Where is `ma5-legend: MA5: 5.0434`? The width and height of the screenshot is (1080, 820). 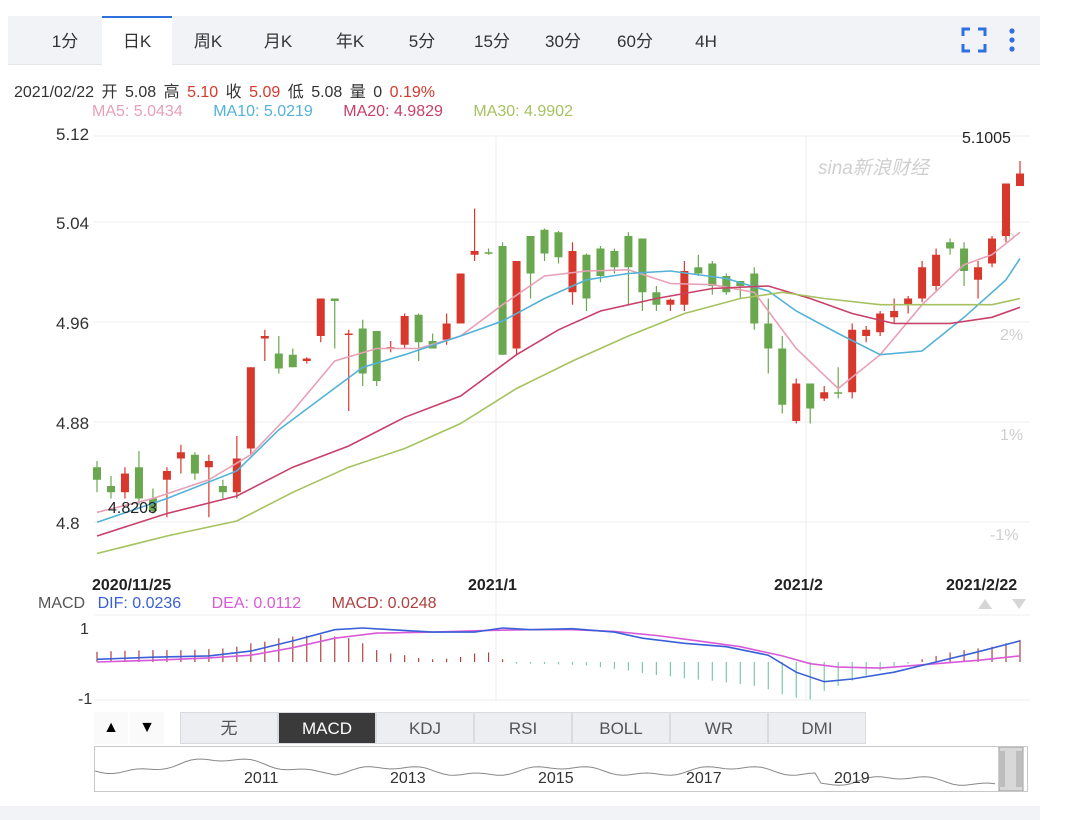 ma5-legend: MA5: 5.0434 is located at coordinates (137, 111).